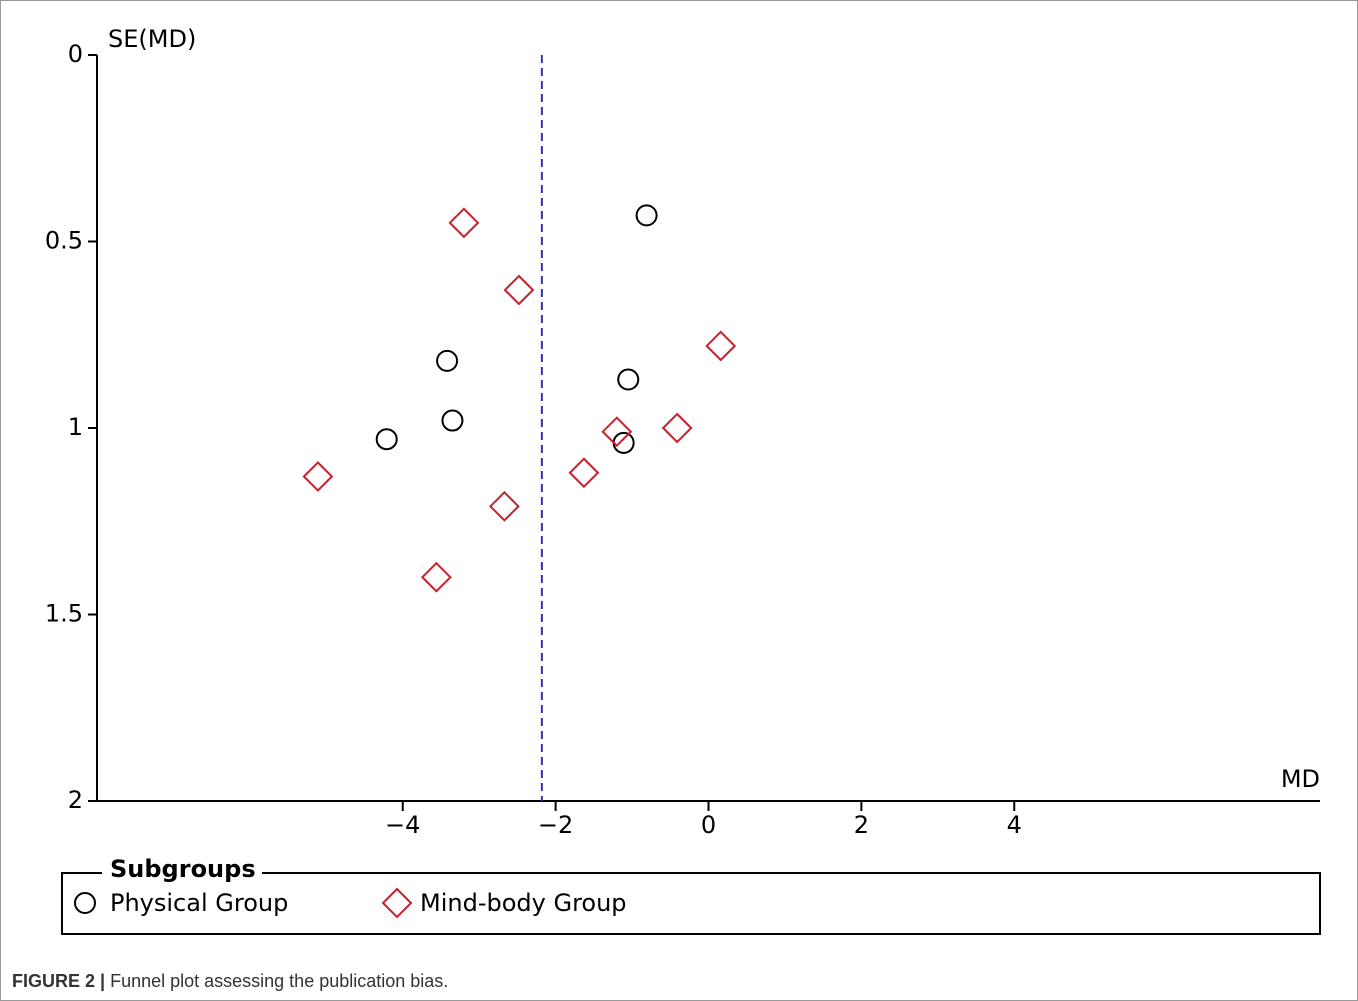 The height and width of the screenshot is (1001, 1358). I want to click on legend-label: Mind-body Group, so click(523, 903).